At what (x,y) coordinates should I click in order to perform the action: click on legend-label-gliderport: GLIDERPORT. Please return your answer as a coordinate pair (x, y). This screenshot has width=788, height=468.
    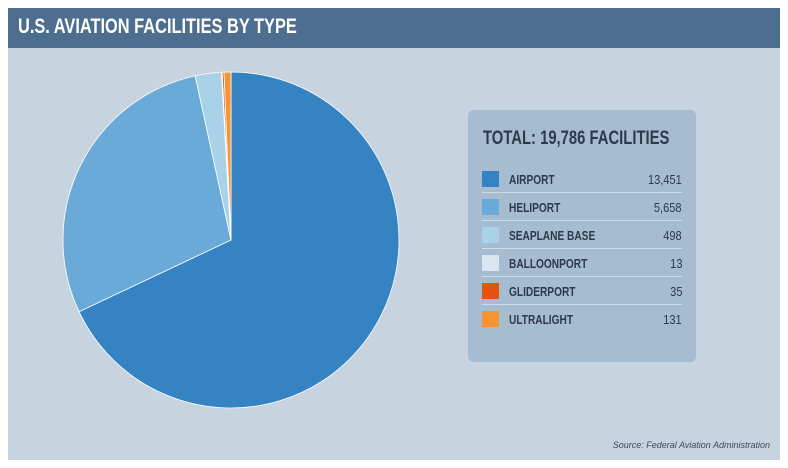
    Looking at the image, I should click on (542, 291).